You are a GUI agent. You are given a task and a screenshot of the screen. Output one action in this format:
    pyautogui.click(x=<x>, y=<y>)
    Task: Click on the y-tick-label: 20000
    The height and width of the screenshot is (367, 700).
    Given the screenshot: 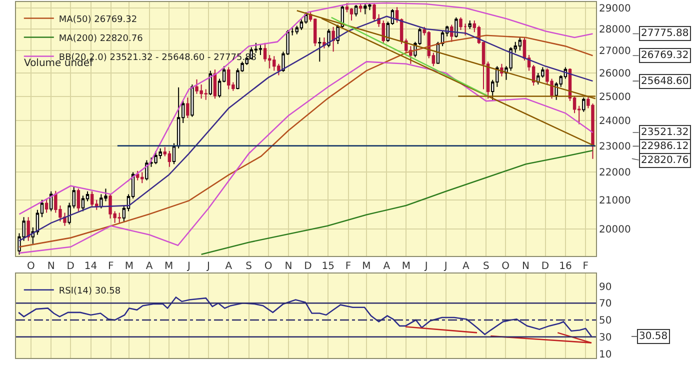 What is the action you would take?
    pyautogui.click(x=615, y=230)
    